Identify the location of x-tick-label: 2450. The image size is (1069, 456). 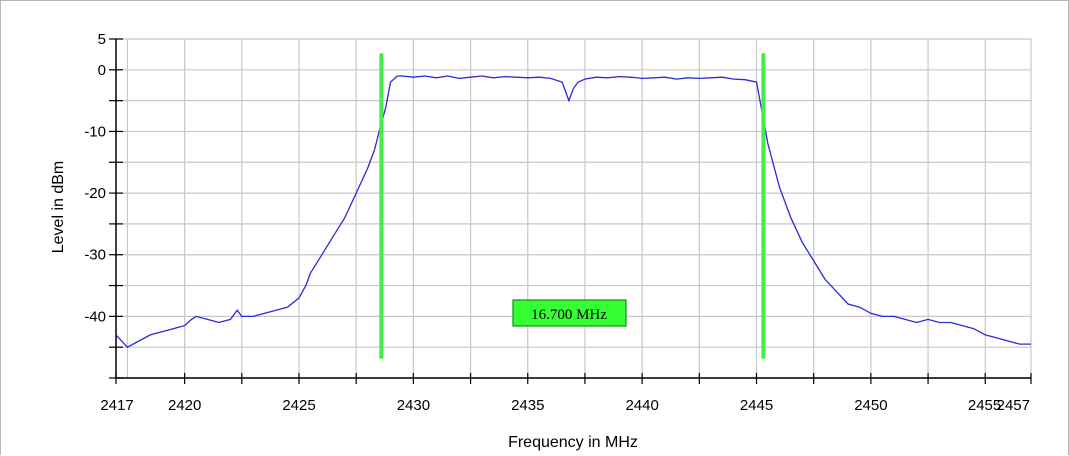
(870, 405).